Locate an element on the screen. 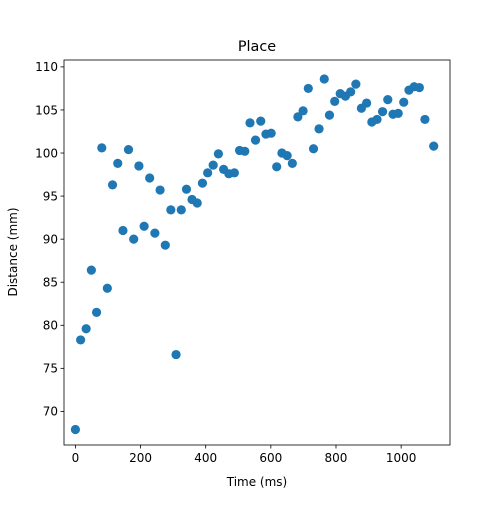 Image resolution: width=500 pixels, height=505 pixels. y-axis-label: Distance (mm) is located at coordinates (13, 251).